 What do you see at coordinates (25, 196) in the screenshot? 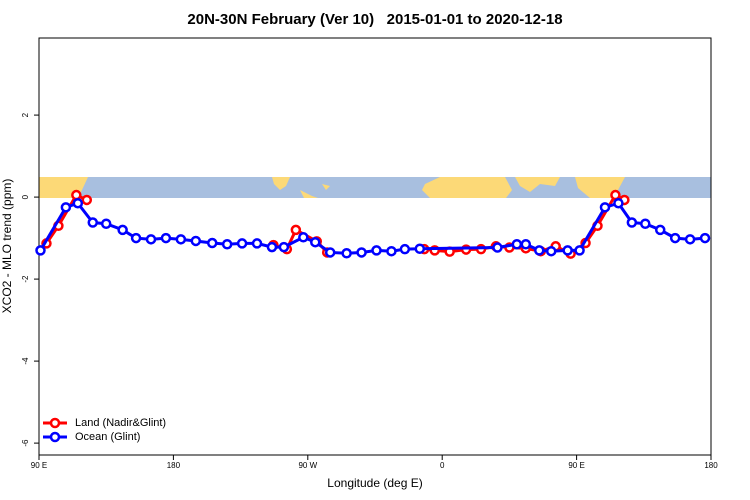
I see `y-tick-label: 0` at bounding box center [25, 196].